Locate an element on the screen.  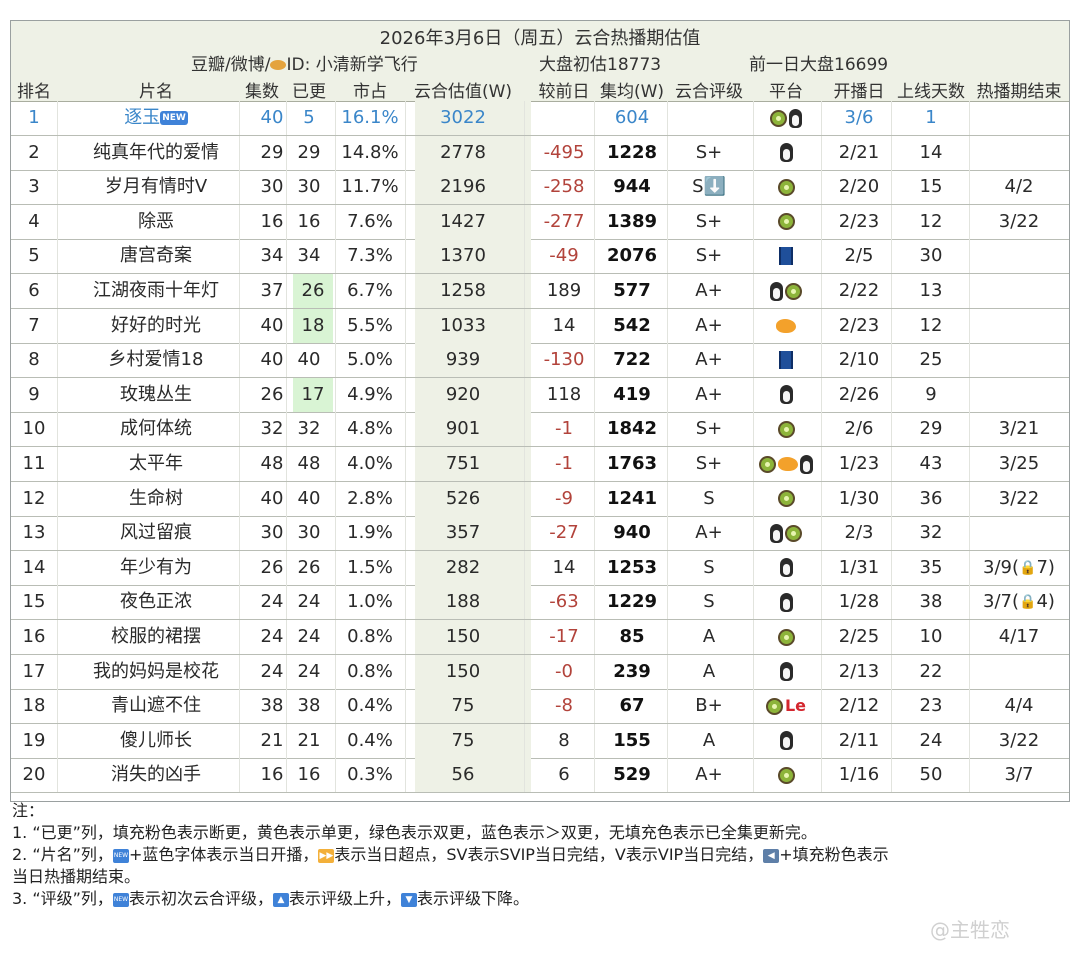
cell-updated: 48 is located at coordinates (309, 463).